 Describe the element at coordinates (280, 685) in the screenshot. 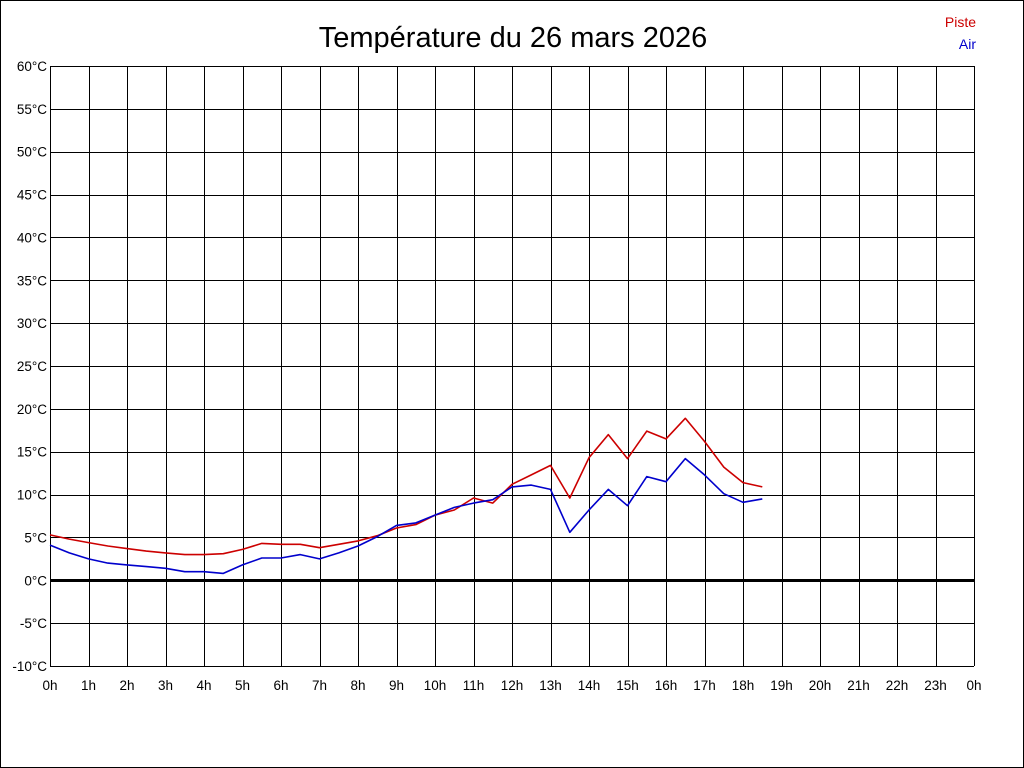

I see `x-tick-label: 6h` at that location.